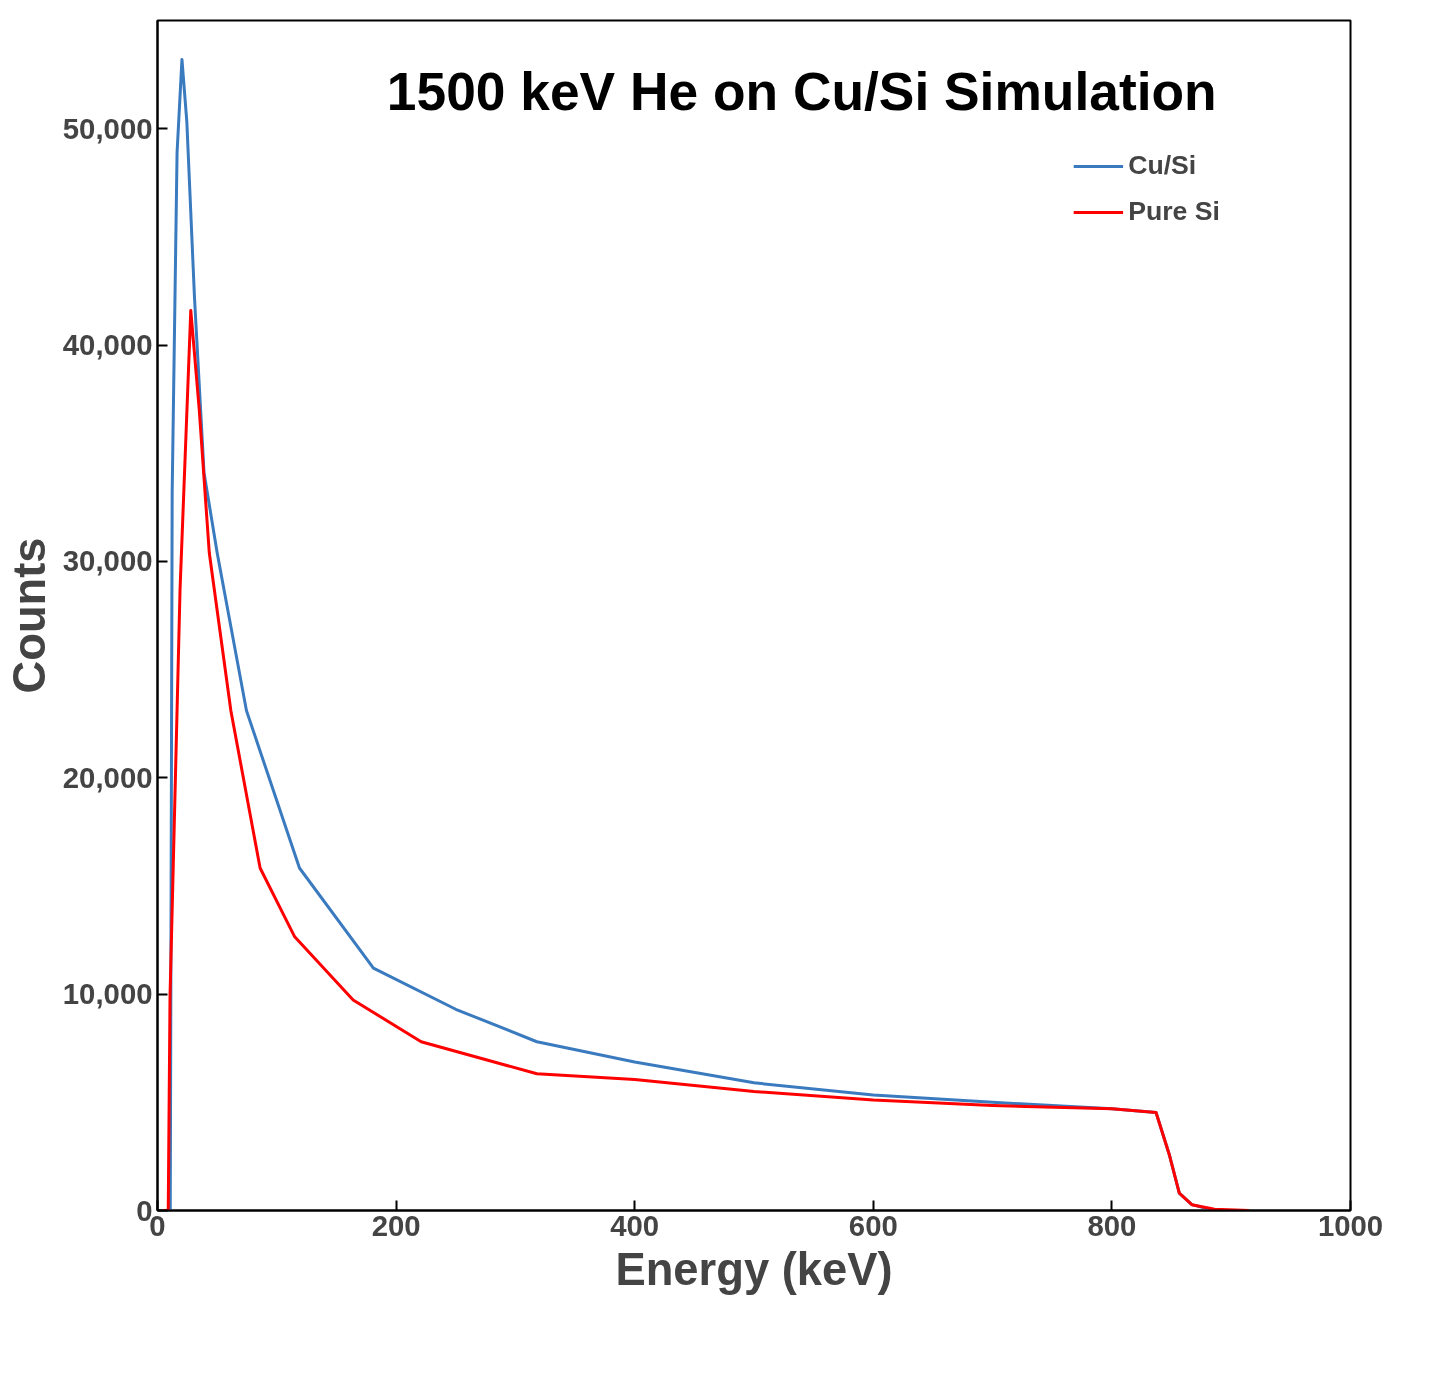 The width and height of the screenshot is (1453, 1386). Describe the element at coordinates (29, 615) in the screenshot. I see `y-axis-title: Counts` at that location.